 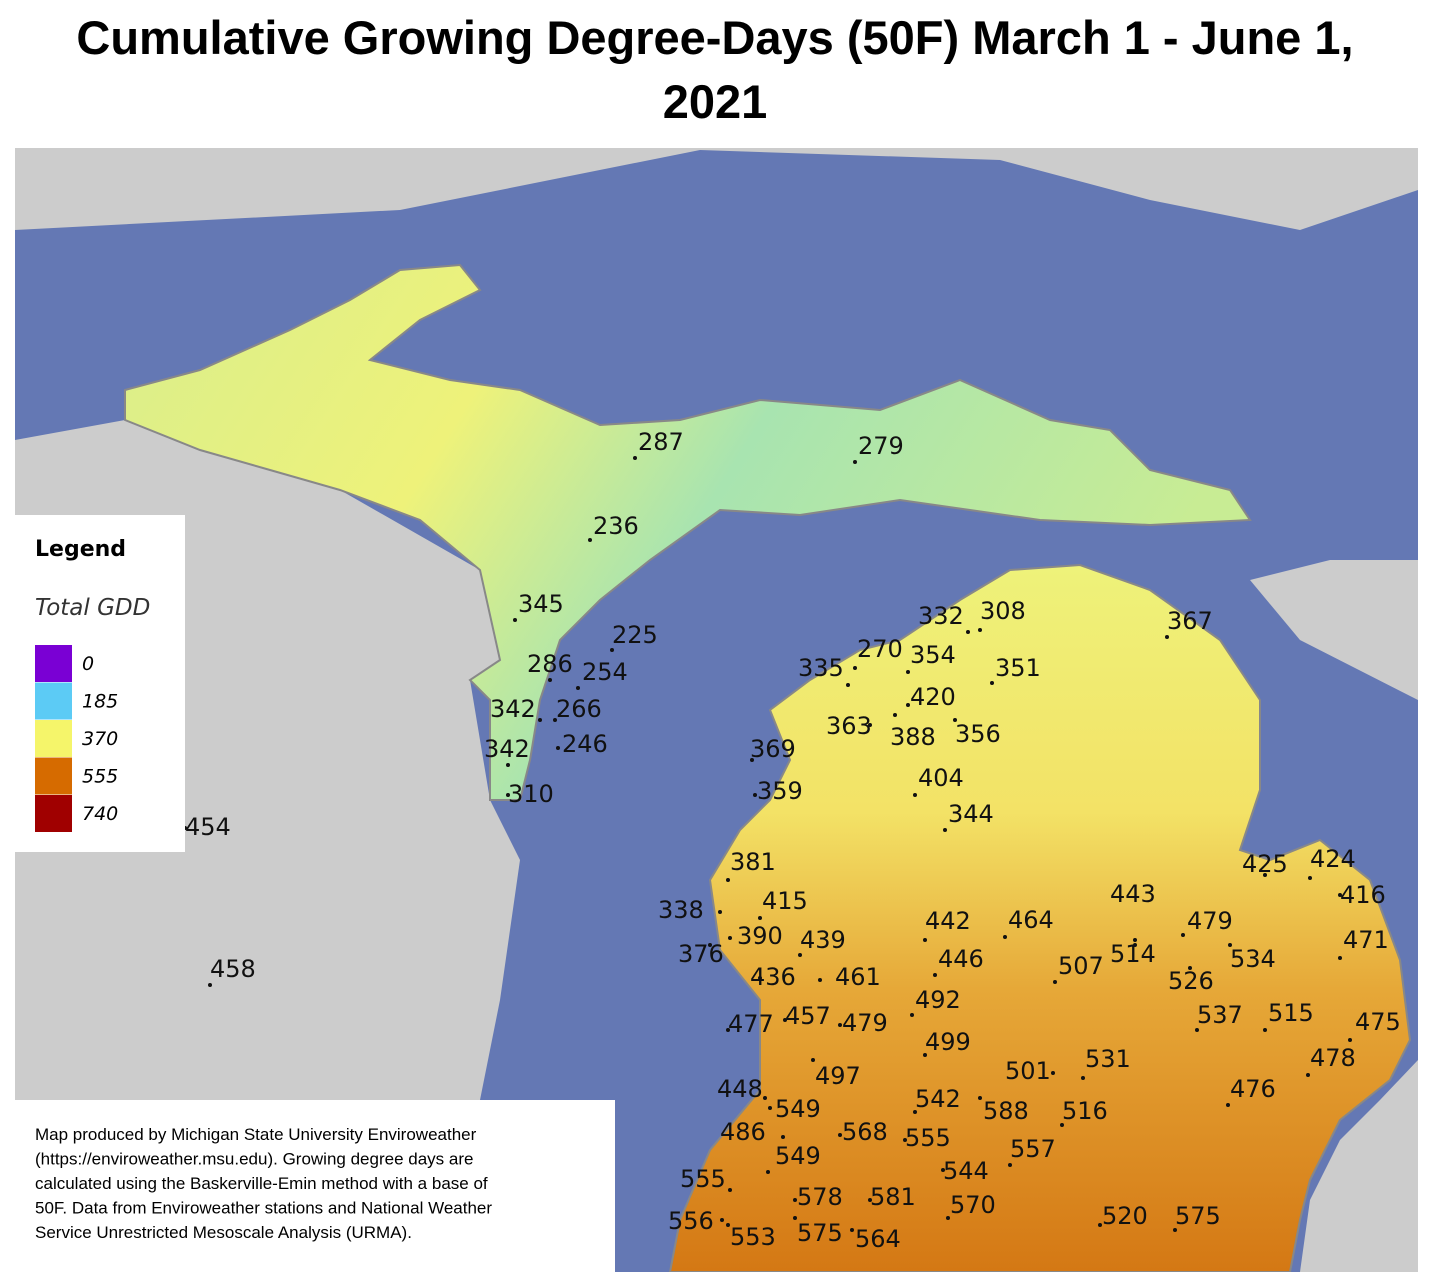 What do you see at coordinates (740, 1089) in the screenshot?
I see `station-value: 448` at bounding box center [740, 1089].